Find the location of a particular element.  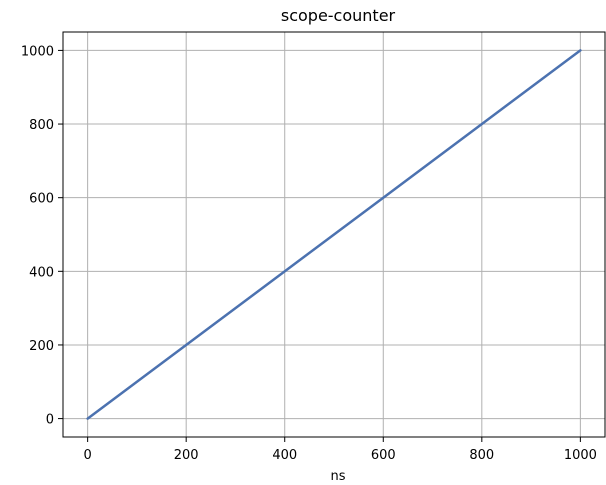

y-tick-label: 200 is located at coordinates (41, 346).